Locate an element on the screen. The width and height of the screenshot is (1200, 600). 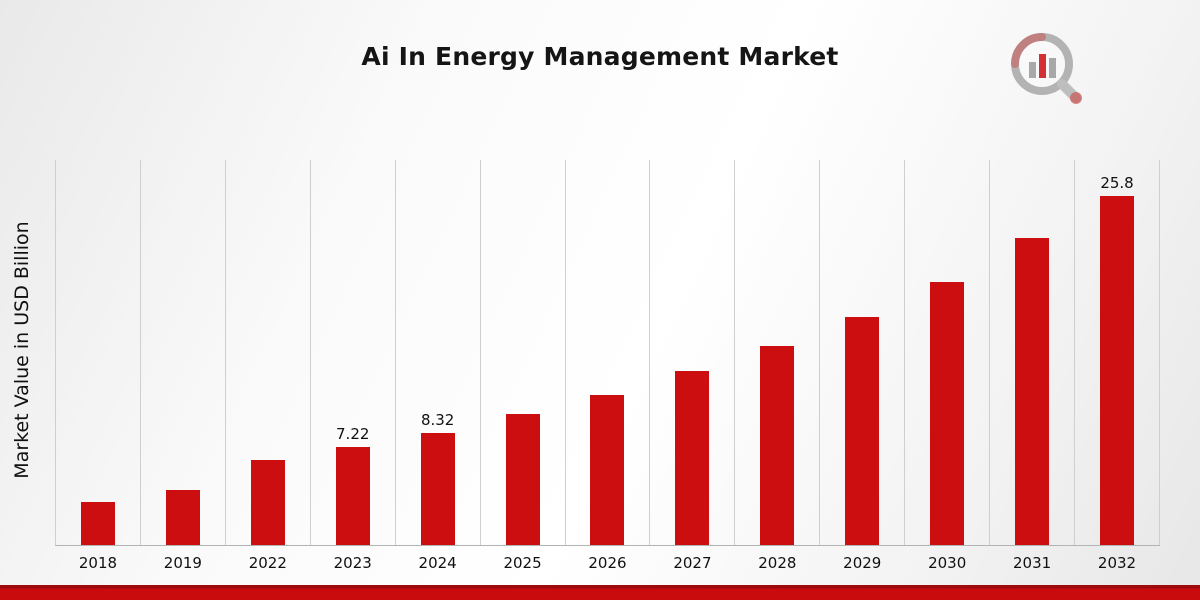
x-tick-2025: 2025 is located at coordinates (522, 563).